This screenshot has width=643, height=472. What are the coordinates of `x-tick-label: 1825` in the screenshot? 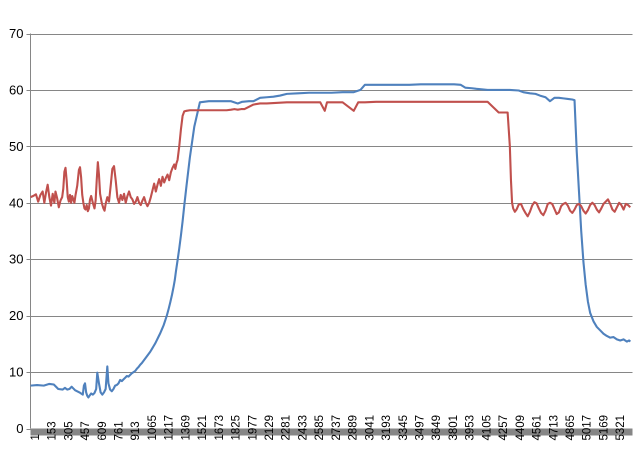 It's located at (237, 428).